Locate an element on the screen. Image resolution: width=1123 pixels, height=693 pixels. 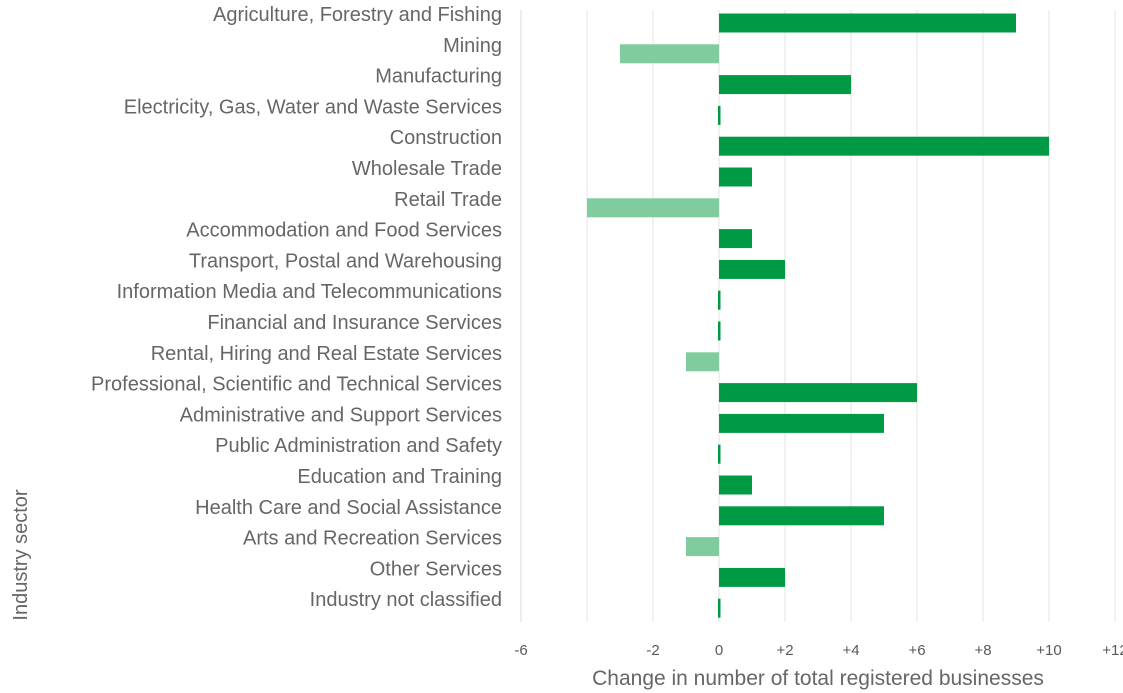
category-label: Rental, Hiring and Real Estate Services is located at coordinates (326, 354).